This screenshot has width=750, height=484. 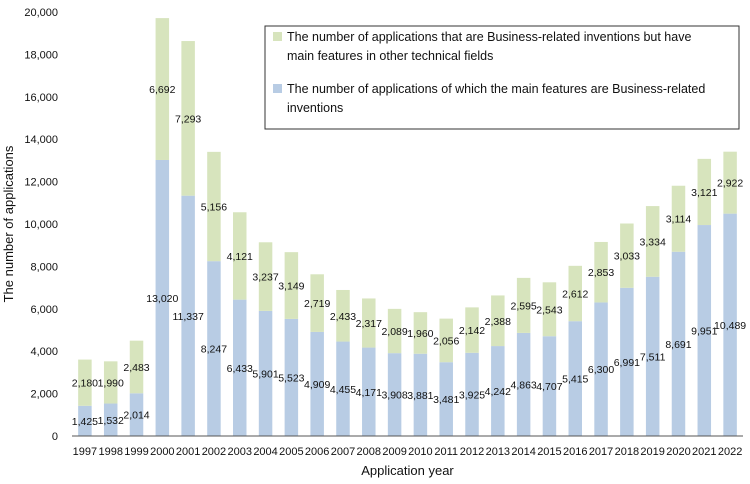 I want to click on data-label-other-fields: 3,121, so click(x=704, y=193).